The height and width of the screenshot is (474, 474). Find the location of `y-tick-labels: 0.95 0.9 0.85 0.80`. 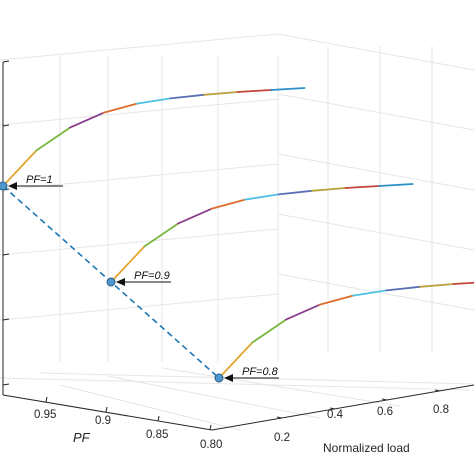

y-tick-labels: 0.95 0.9 0.85 0.80 is located at coordinates (128, 430).